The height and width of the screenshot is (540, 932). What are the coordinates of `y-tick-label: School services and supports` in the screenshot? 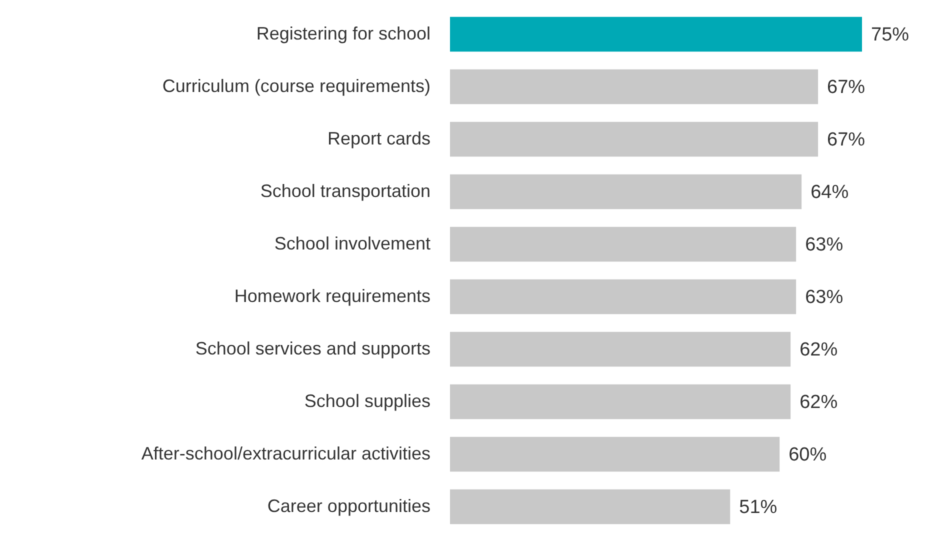 It's located at (312, 348).